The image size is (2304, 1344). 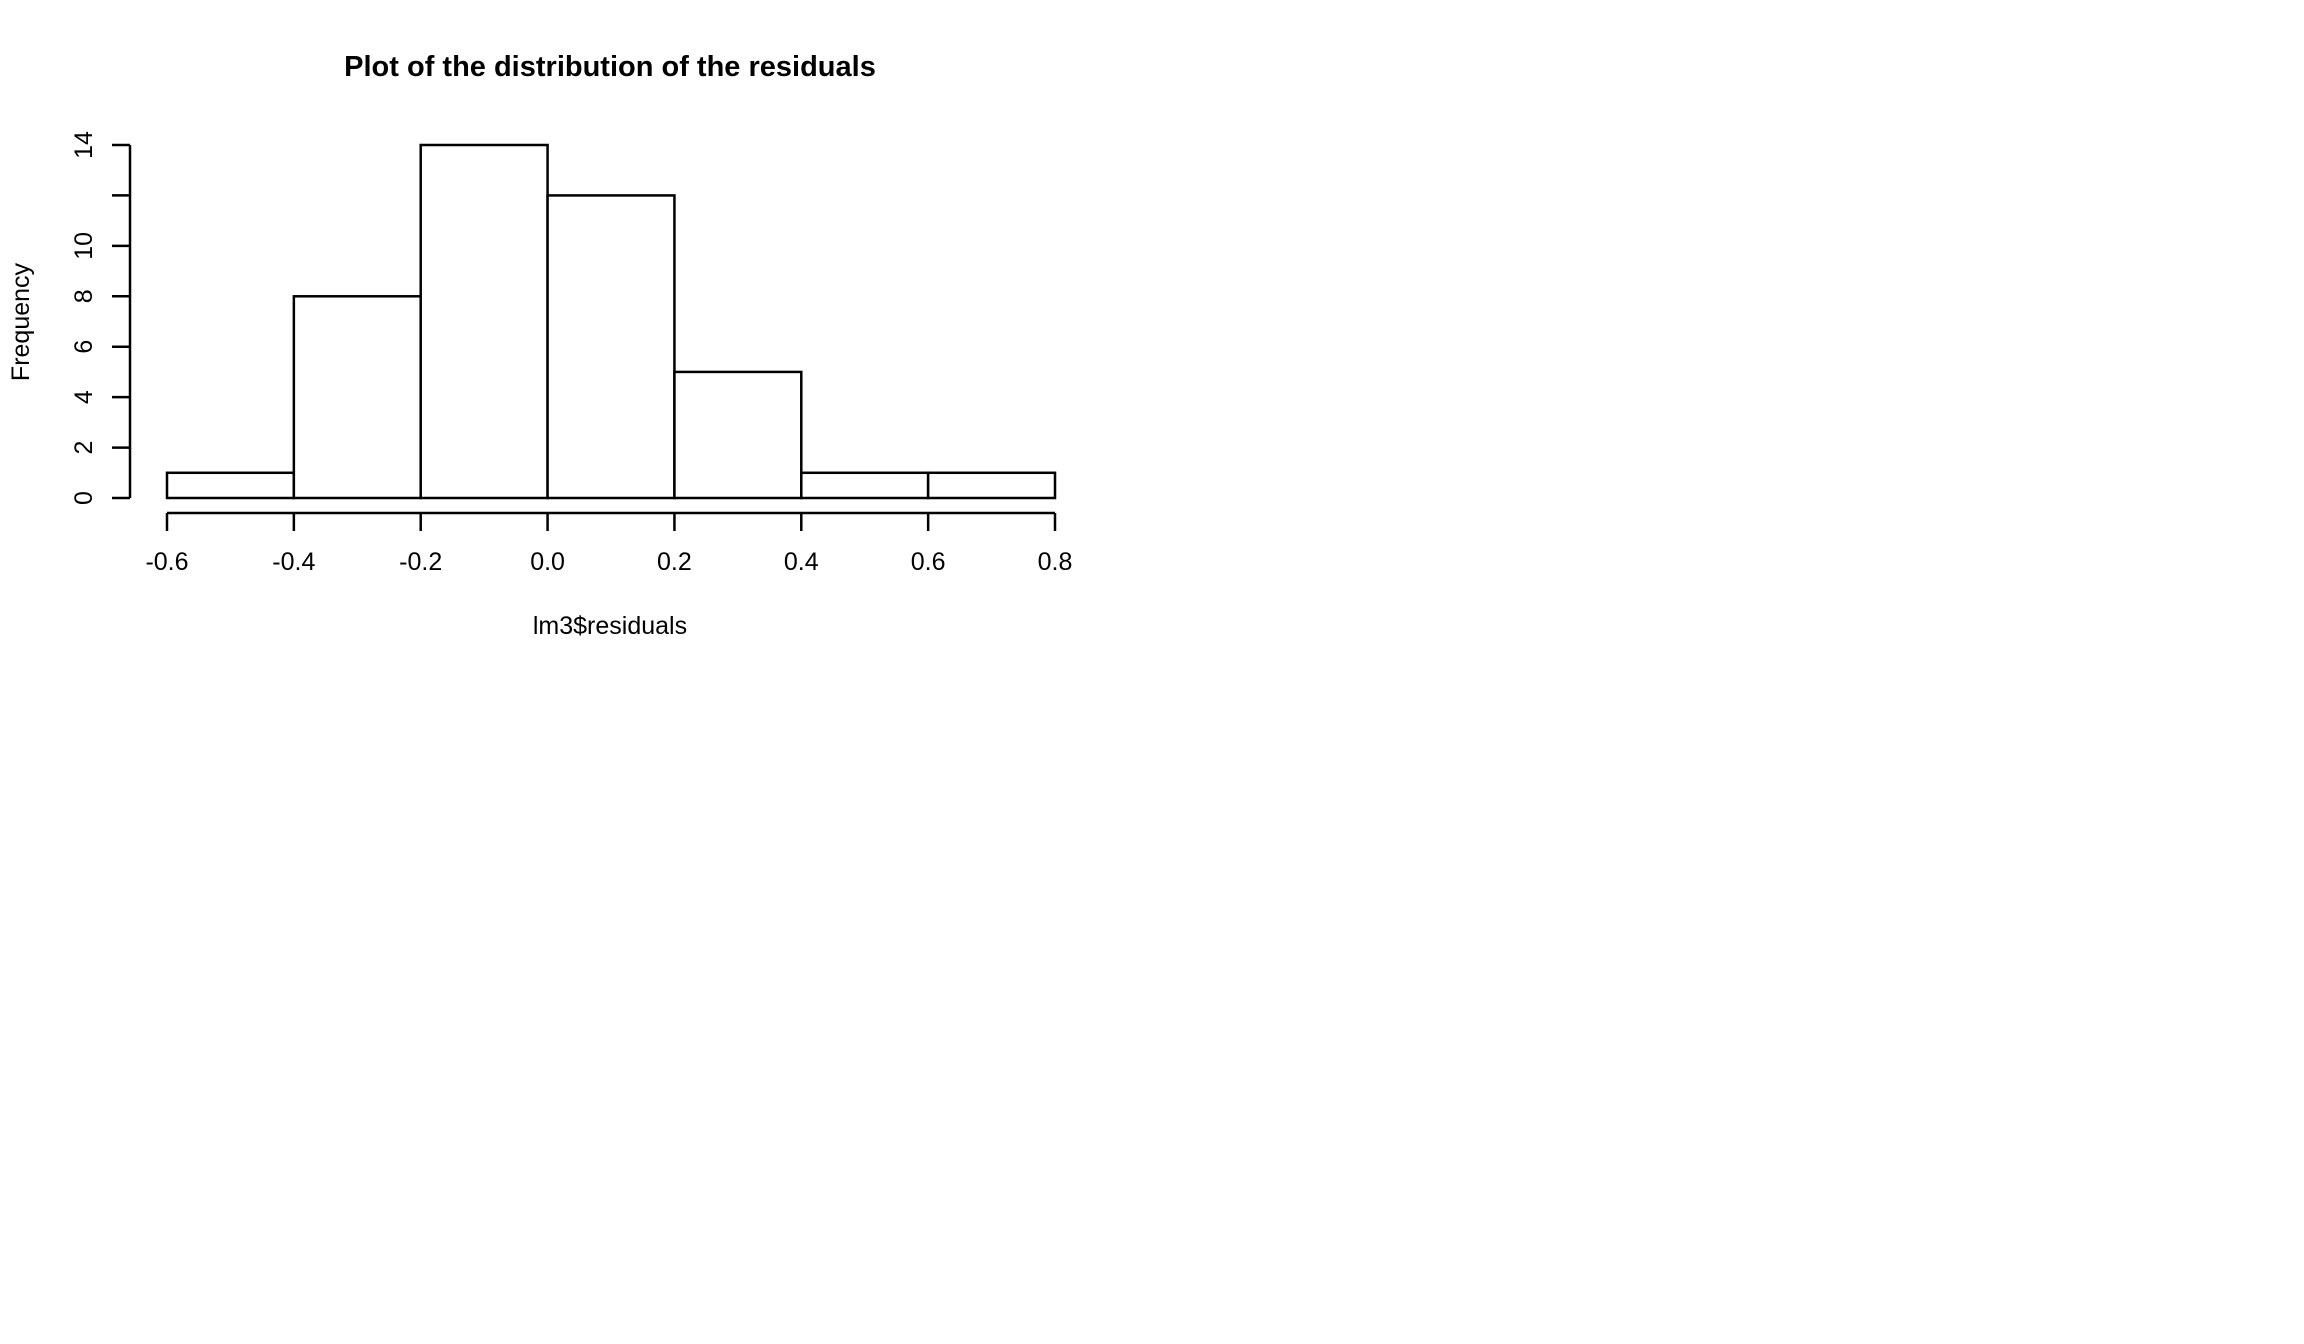 What do you see at coordinates (84, 498) in the screenshot?
I see `y-tick-label: 0` at bounding box center [84, 498].